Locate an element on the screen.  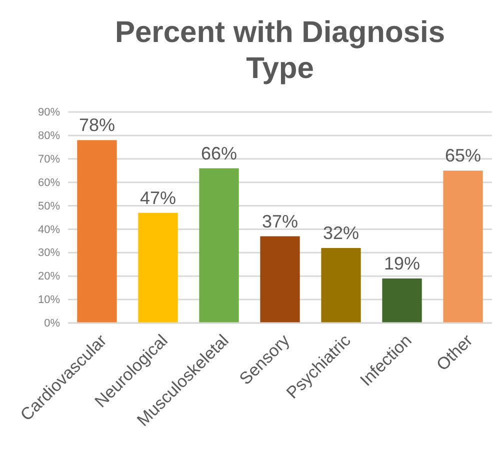
data-label: 19% is located at coordinates (402, 263).